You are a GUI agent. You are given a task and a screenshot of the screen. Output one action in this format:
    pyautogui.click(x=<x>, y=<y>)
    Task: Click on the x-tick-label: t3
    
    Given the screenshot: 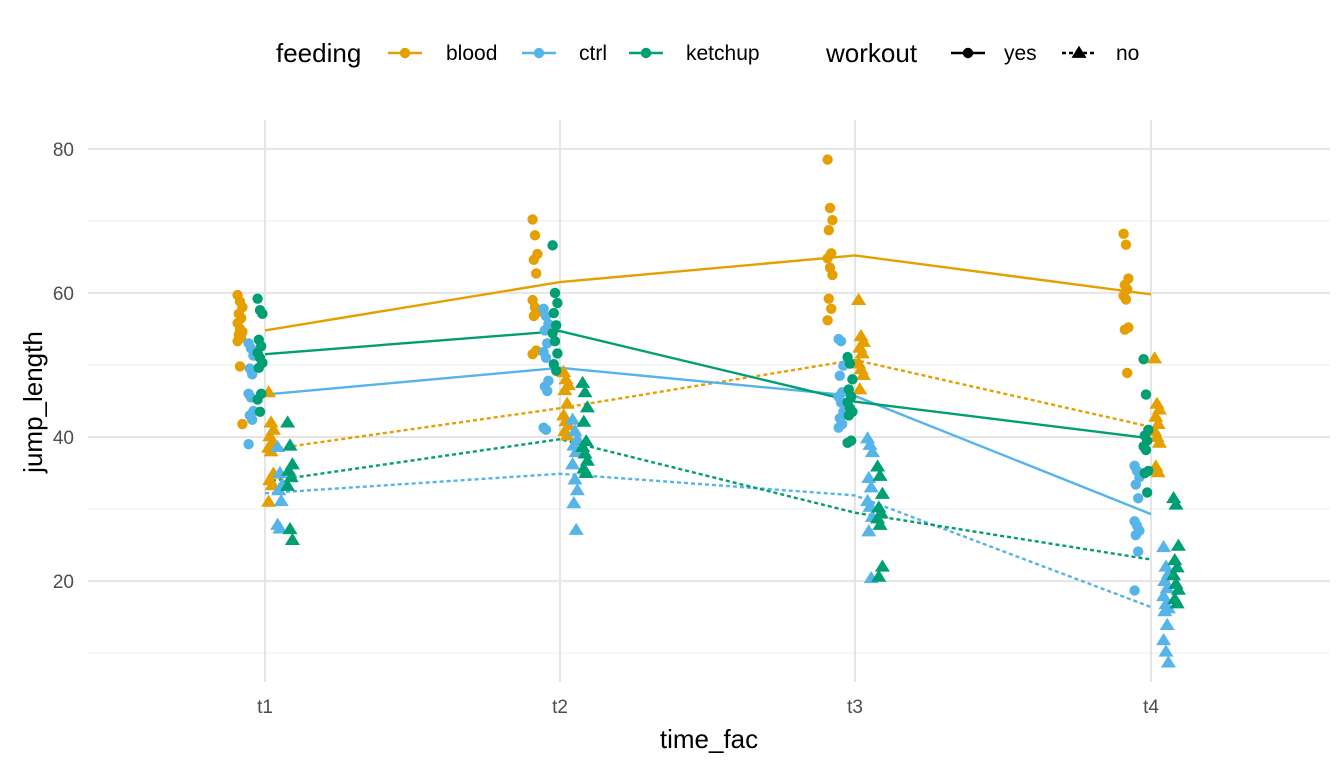 What is the action you would take?
    pyautogui.click(x=855, y=707)
    